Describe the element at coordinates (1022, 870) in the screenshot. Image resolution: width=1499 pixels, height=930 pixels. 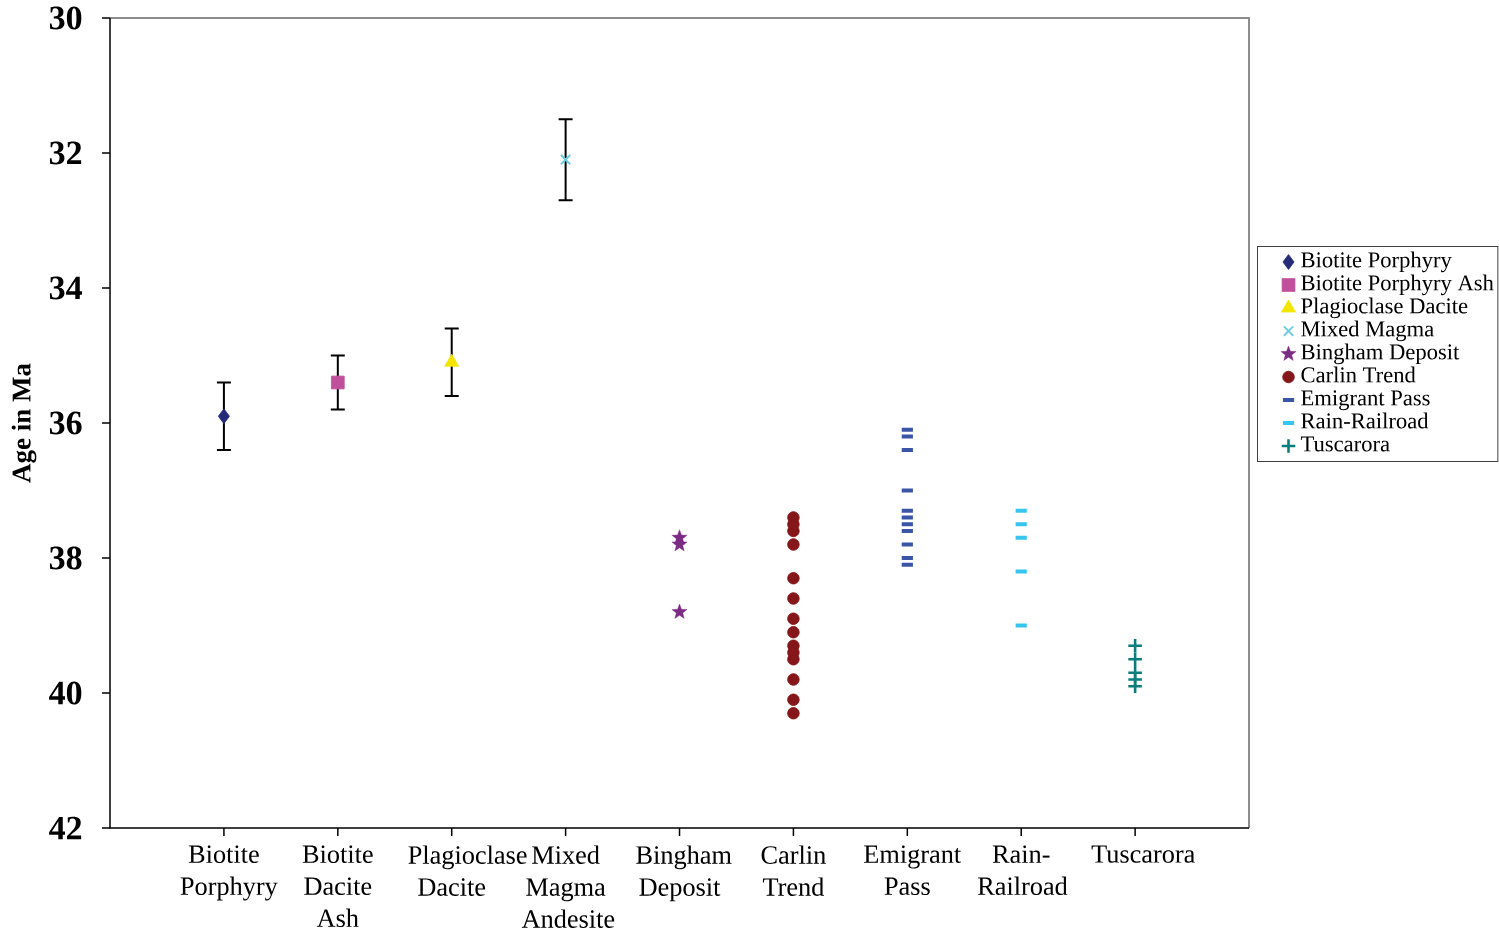
I see `x-tick-label: Rain-Railroad` at that location.